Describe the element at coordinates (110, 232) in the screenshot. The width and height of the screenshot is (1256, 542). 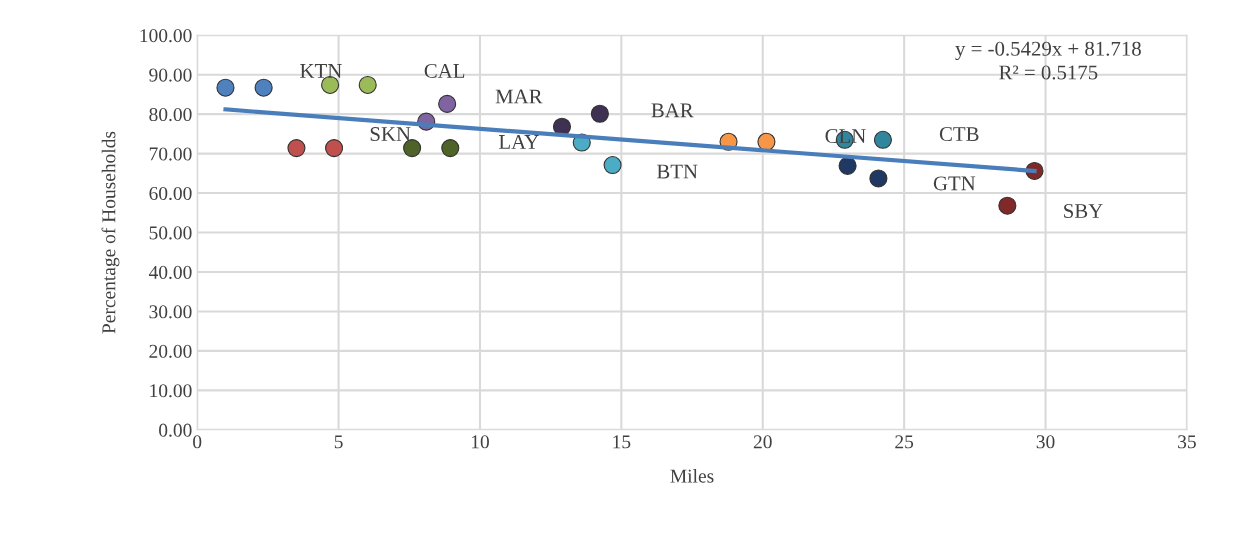
I see `y-axis-title: Percentage of Households` at that location.